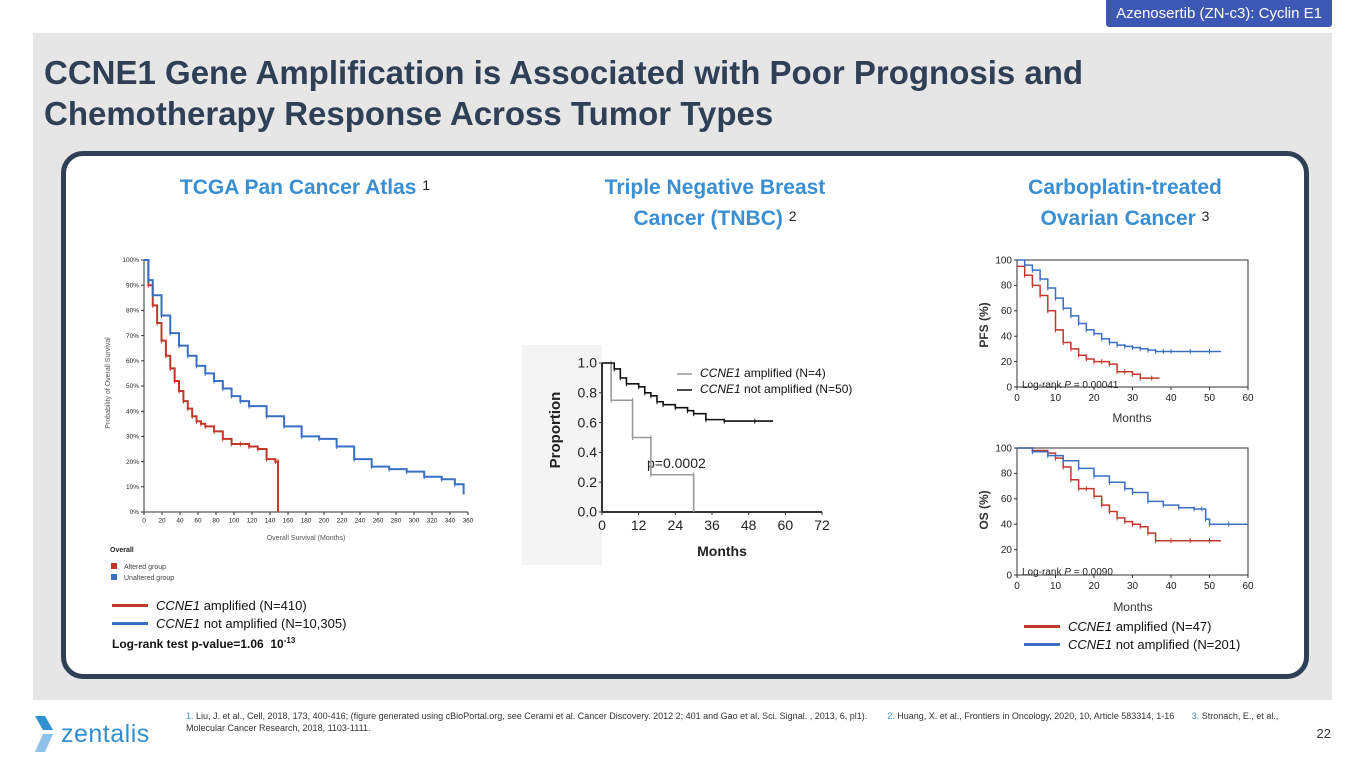 This screenshot has width=1365, height=768. What do you see at coordinates (1094, 398) in the screenshot?
I see `pfs-x-tick-label: 20` at bounding box center [1094, 398].